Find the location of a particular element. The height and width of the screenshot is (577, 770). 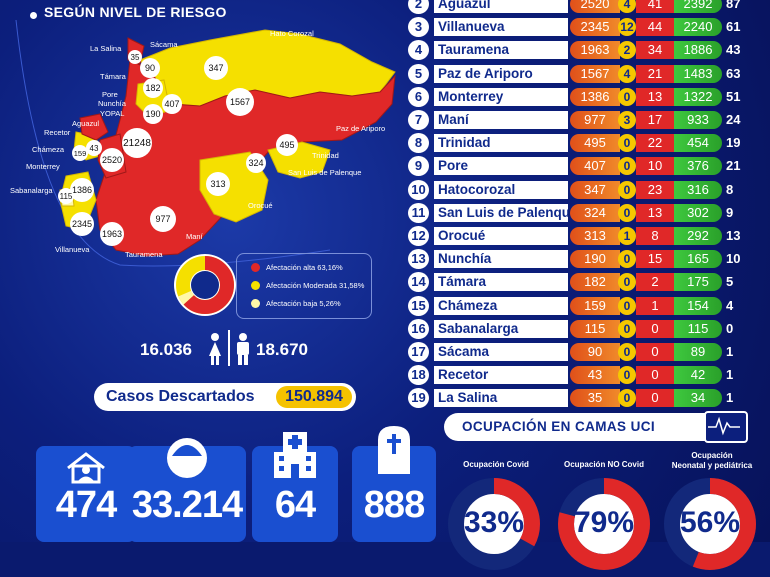

deaths-count: 15 is located at coordinates (655, 259).